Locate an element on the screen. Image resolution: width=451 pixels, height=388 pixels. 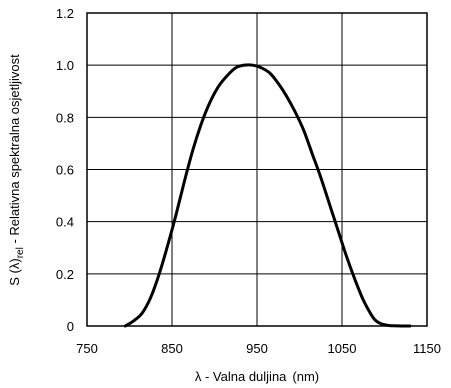
y-tick-label: 0.2 is located at coordinates (65, 274).